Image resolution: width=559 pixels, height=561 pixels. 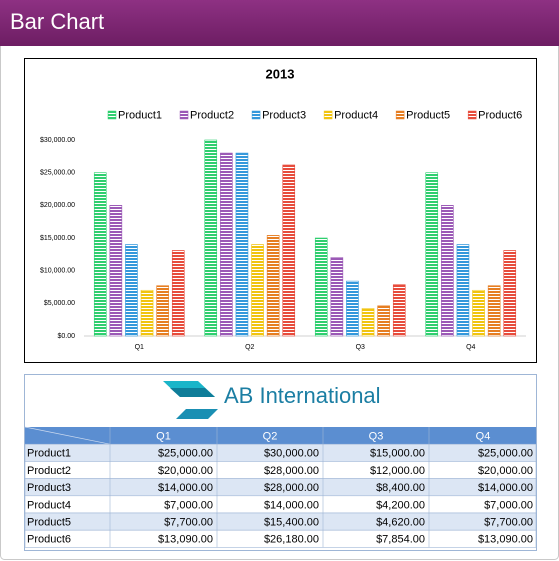 I want to click on table-cell: $26,180.00, so click(x=291, y=540).